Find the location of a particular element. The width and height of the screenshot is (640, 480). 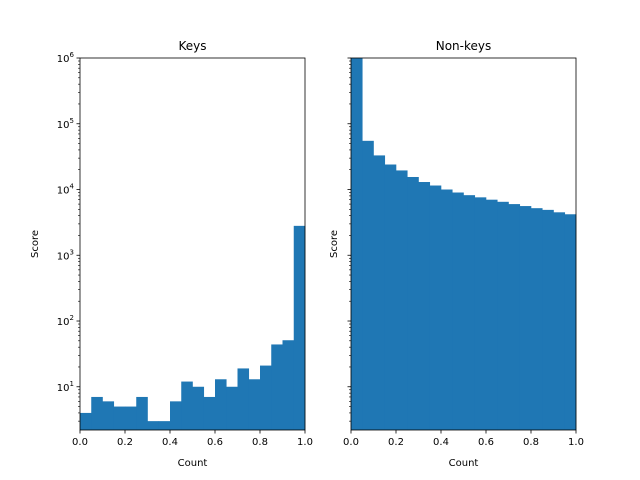

keys-x-label: Count is located at coordinates (193, 463).